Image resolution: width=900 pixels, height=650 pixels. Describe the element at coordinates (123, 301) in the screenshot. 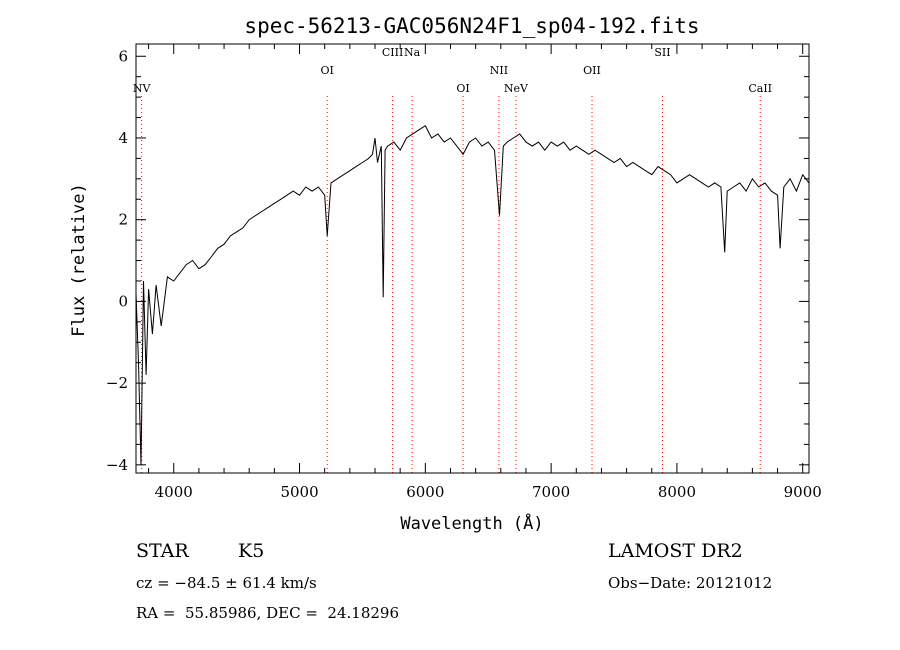

I see `y-tick-label-2: 0` at that location.